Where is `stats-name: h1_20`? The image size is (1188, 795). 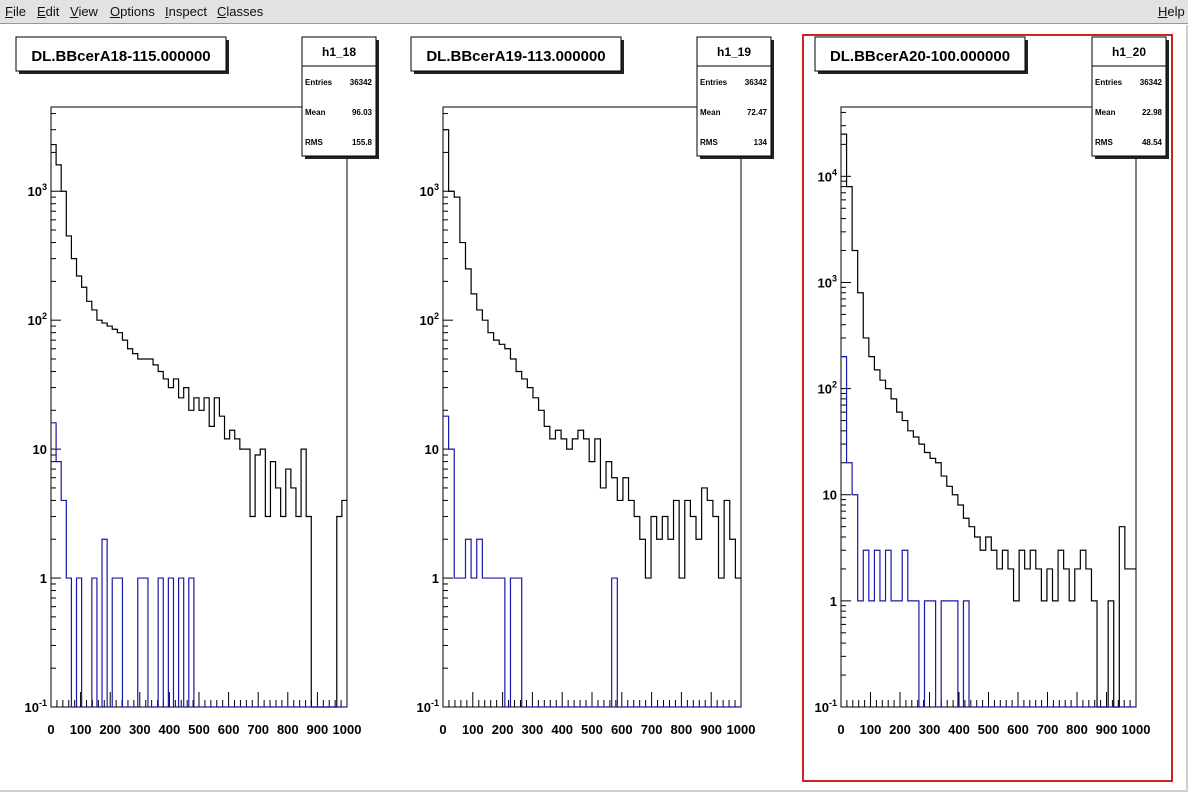 stats-name: h1_20 is located at coordinates (1129, 52).